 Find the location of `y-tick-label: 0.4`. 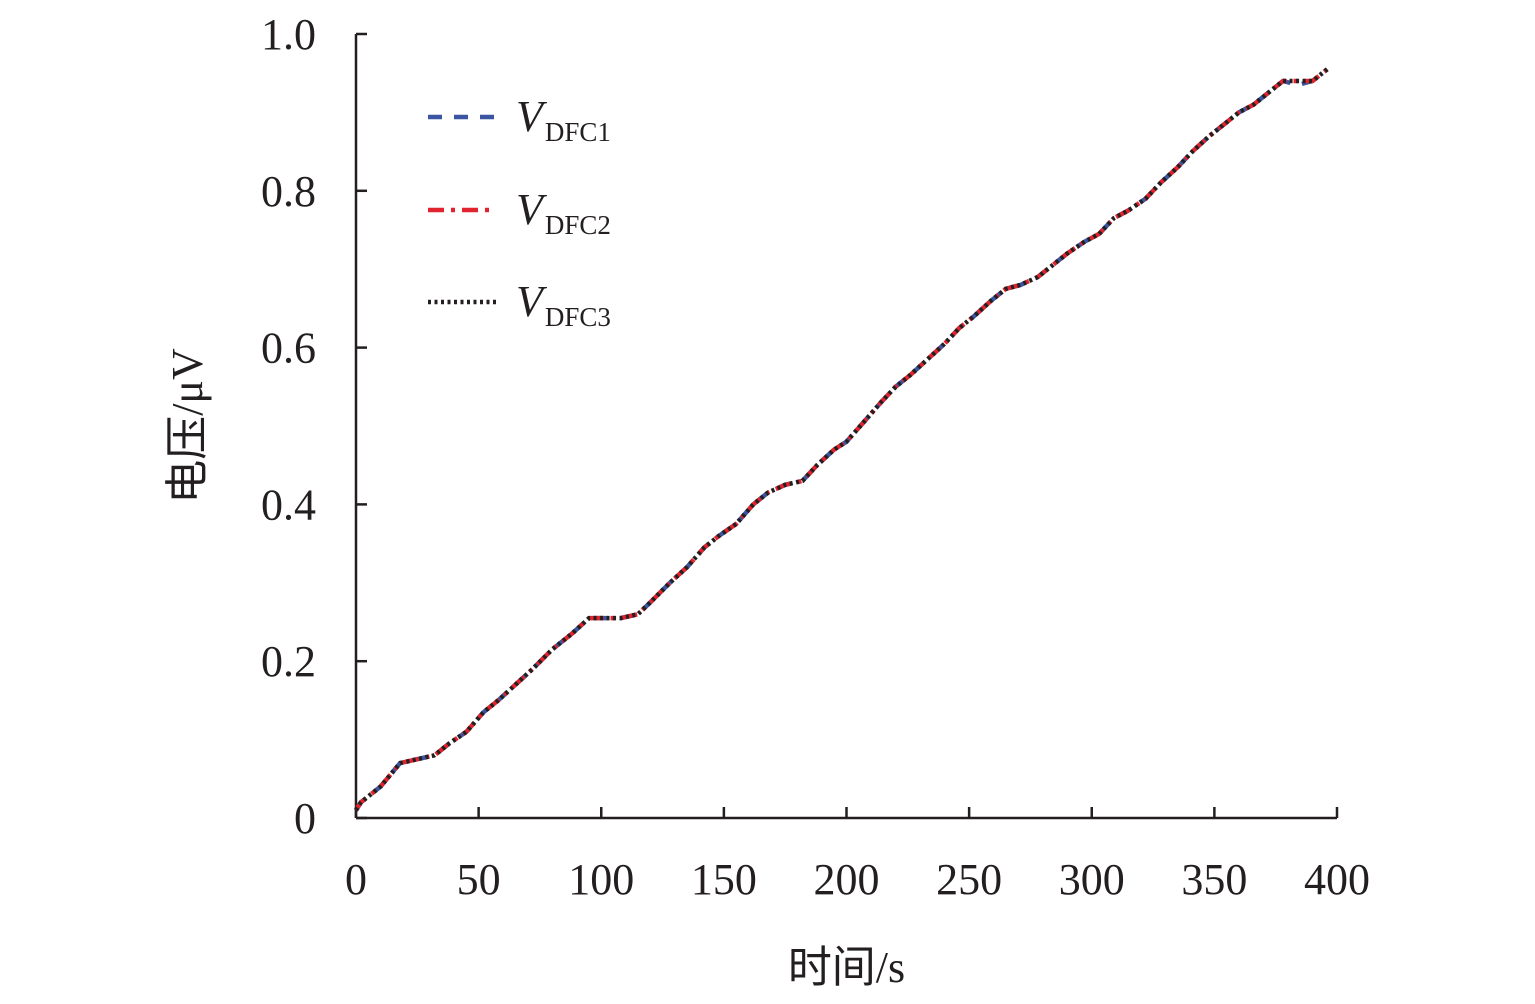

y-tick-label: 0.4 is located at coordinates (288, 504).